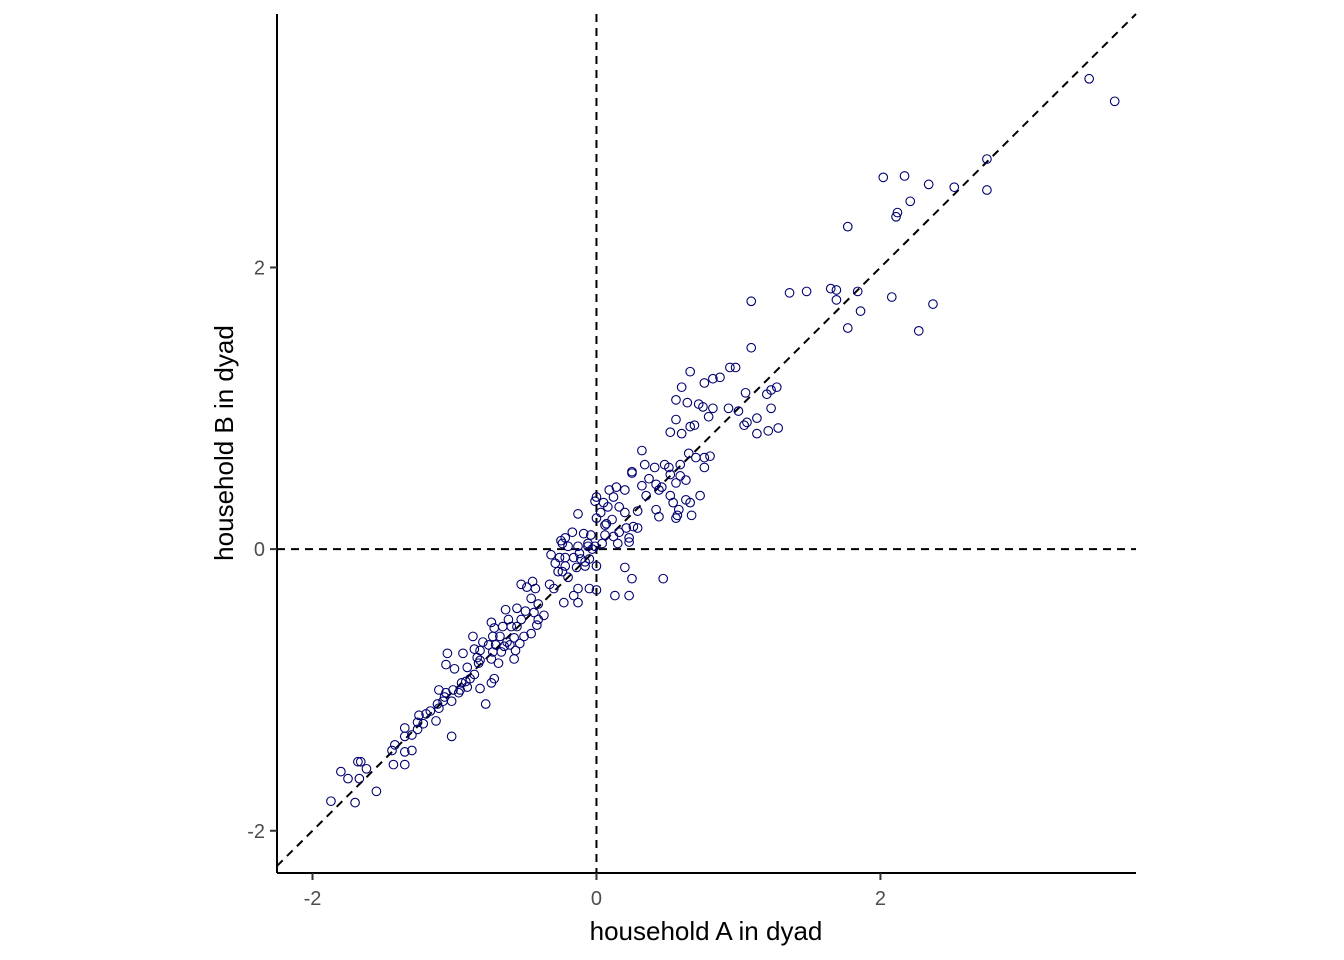  I want to click on x-tick-label: 2, so click(880, 899).